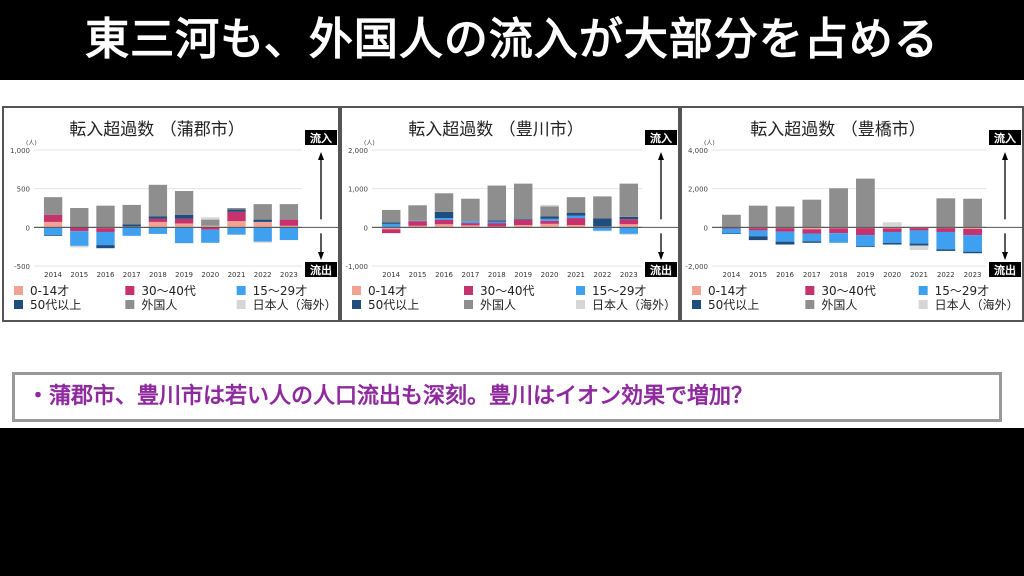  I want to click on legend-swatch-japanese_overseas, so click(923, 304).